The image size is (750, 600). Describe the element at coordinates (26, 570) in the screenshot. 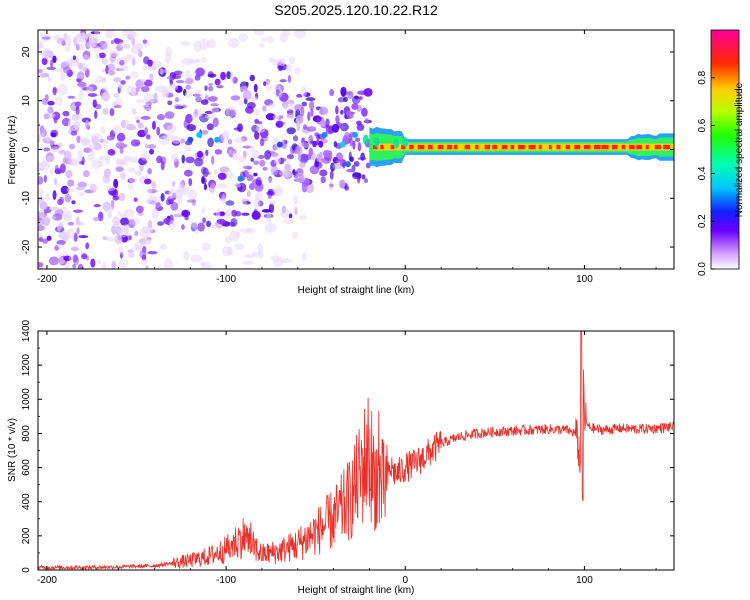

I see `snr-y-tick-label: 0` at that location.